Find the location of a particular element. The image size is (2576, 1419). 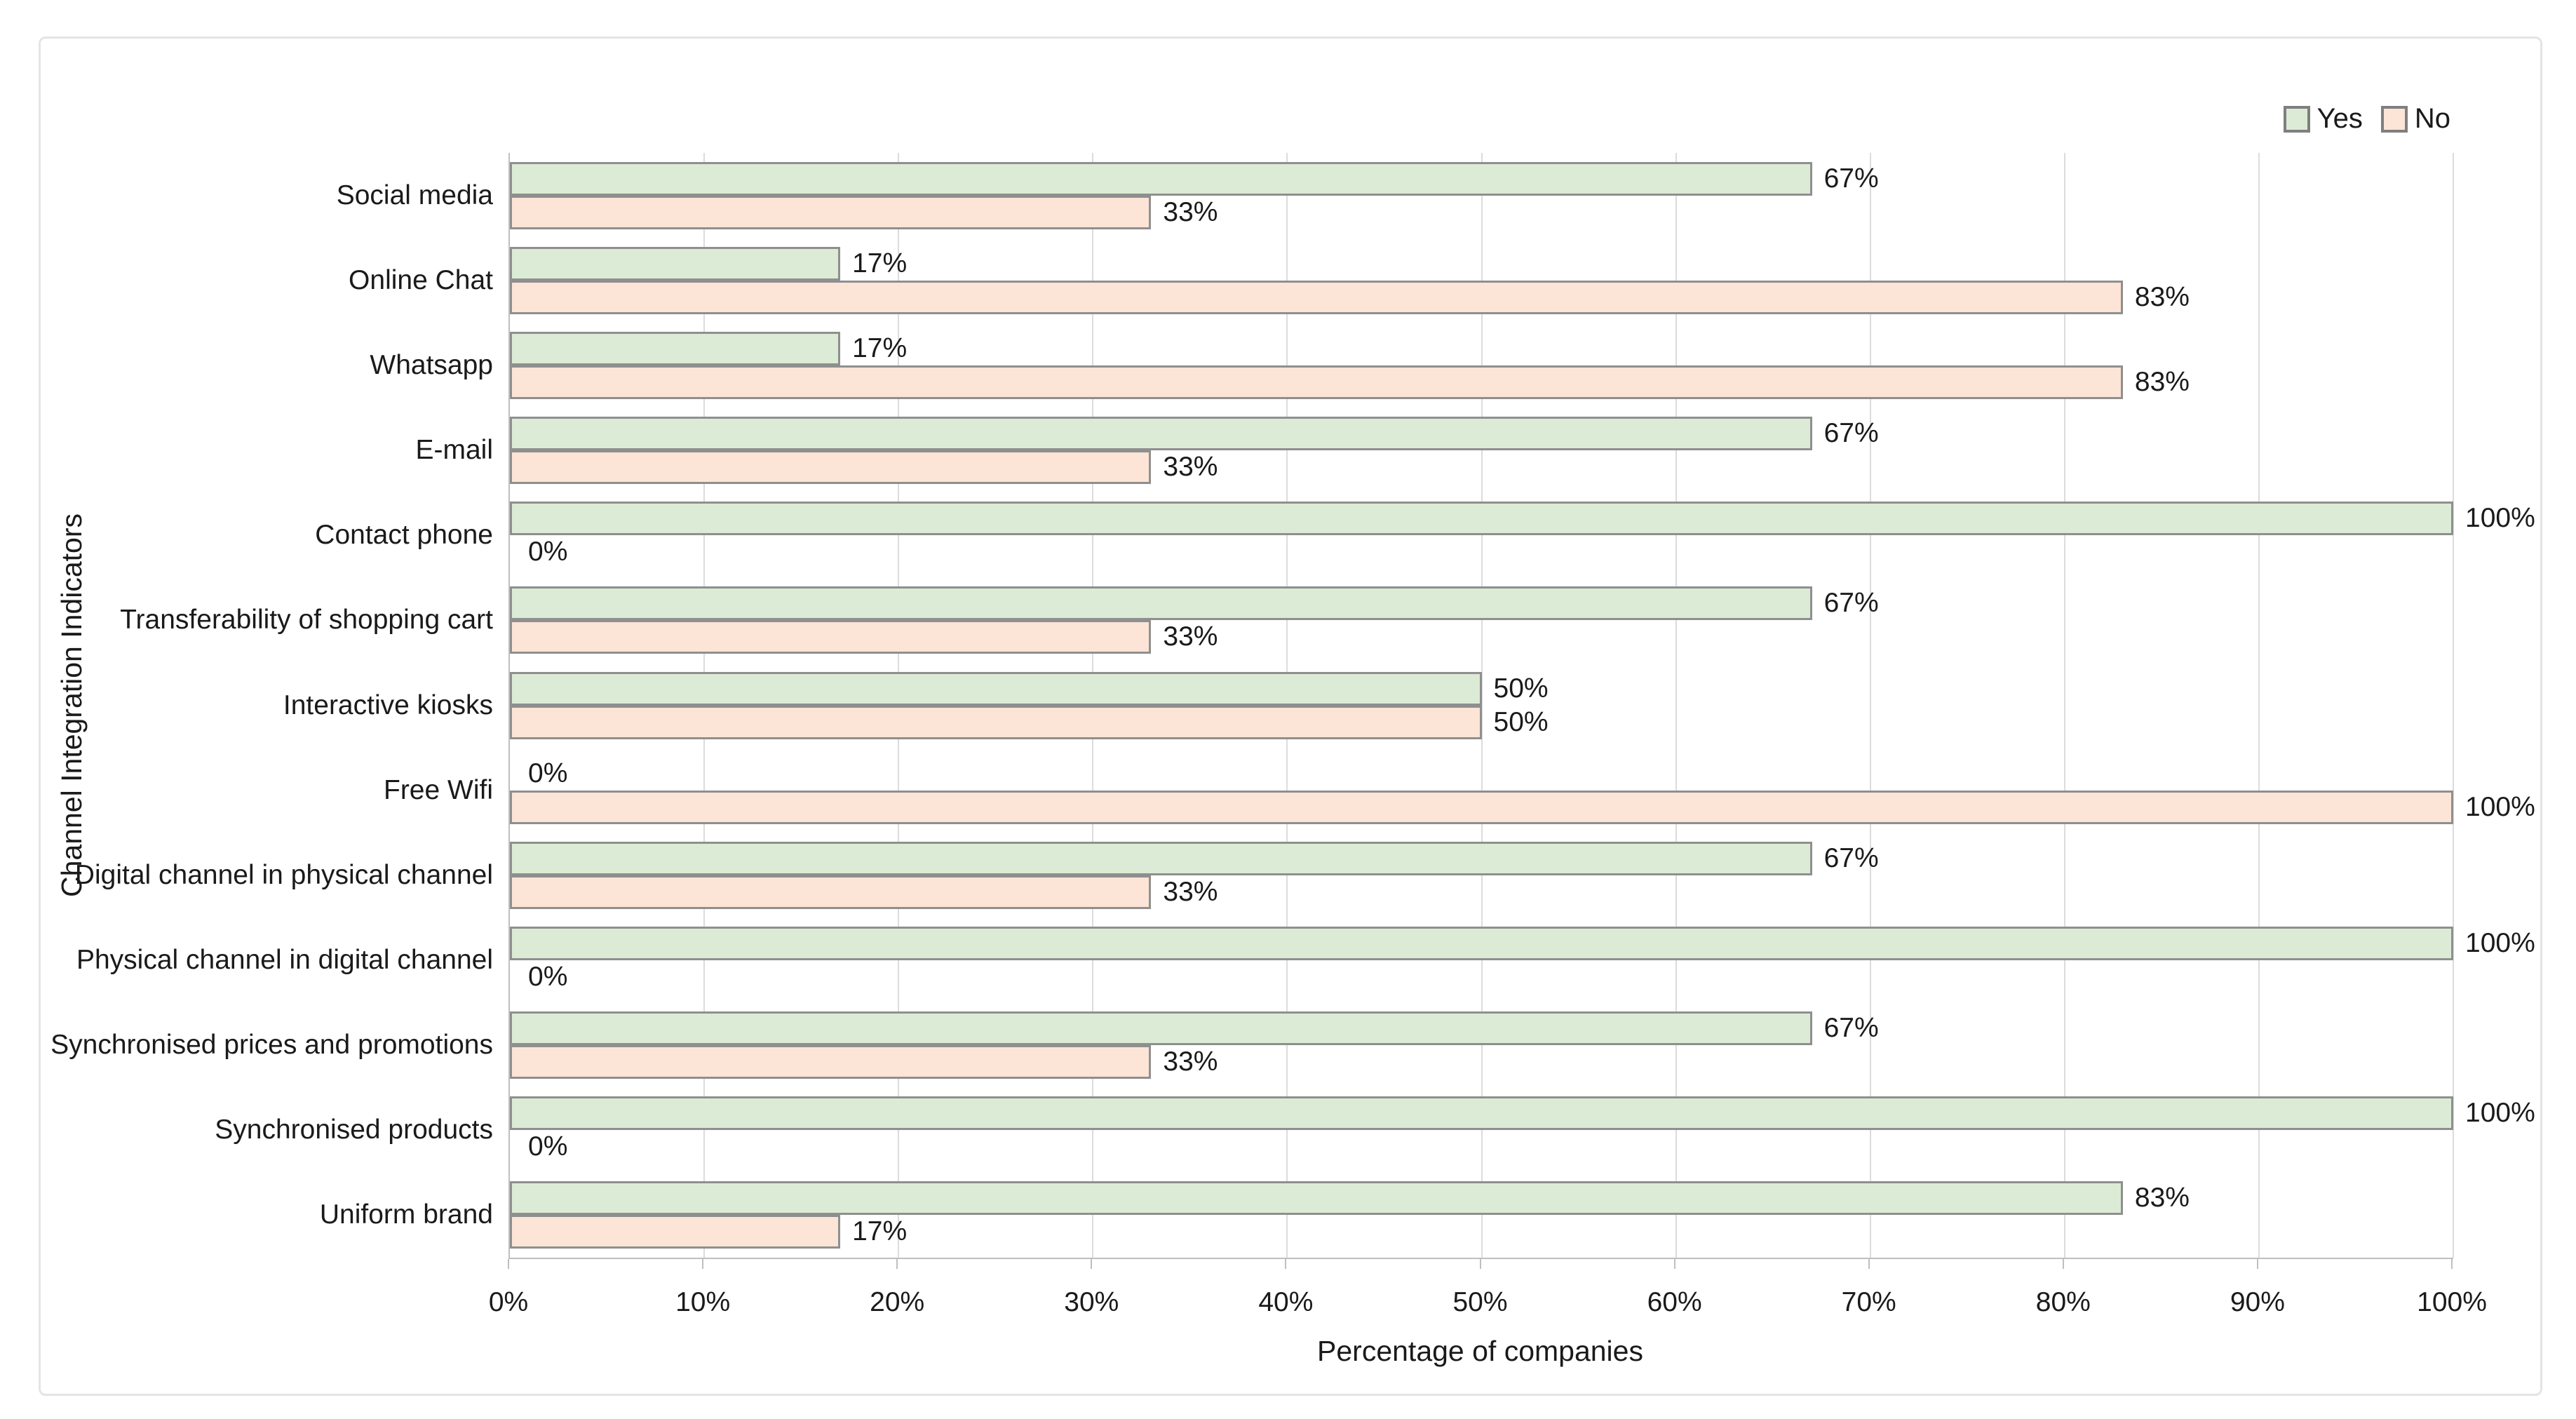

category-label: E-mail is located at coordinates (454, 450).